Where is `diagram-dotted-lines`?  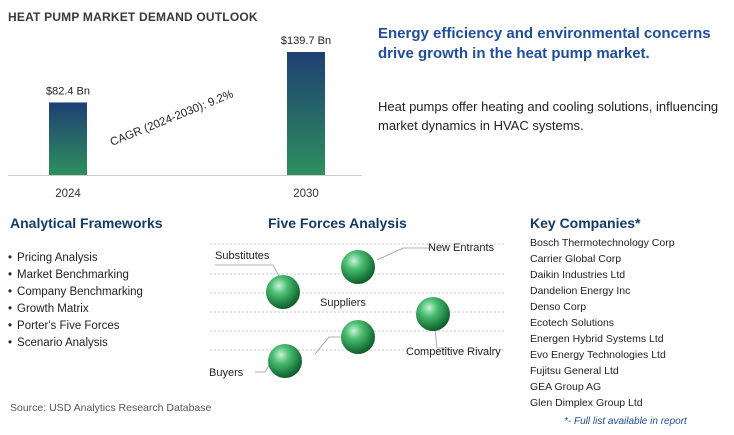 diagram-dotted-lines is located at coordinates (357, 297).